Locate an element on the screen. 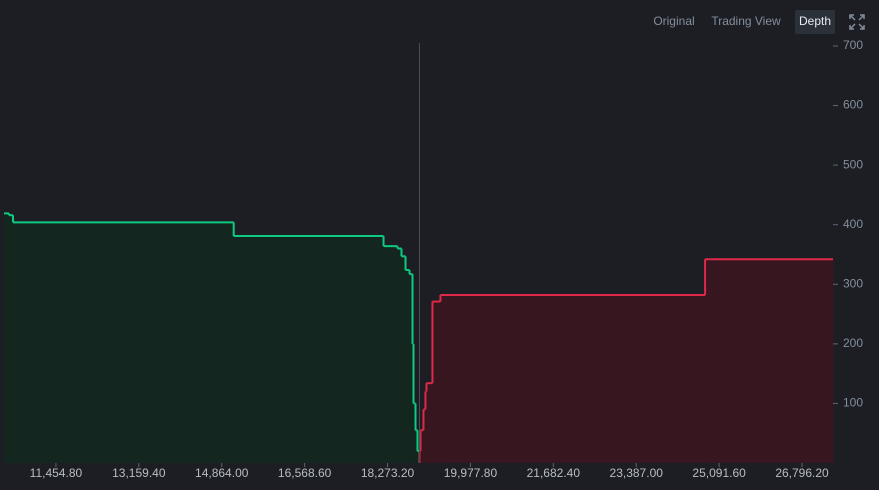 The height and width of the screenshot is (490, 879). view-option: Depth is located at coordinates (815, 21).